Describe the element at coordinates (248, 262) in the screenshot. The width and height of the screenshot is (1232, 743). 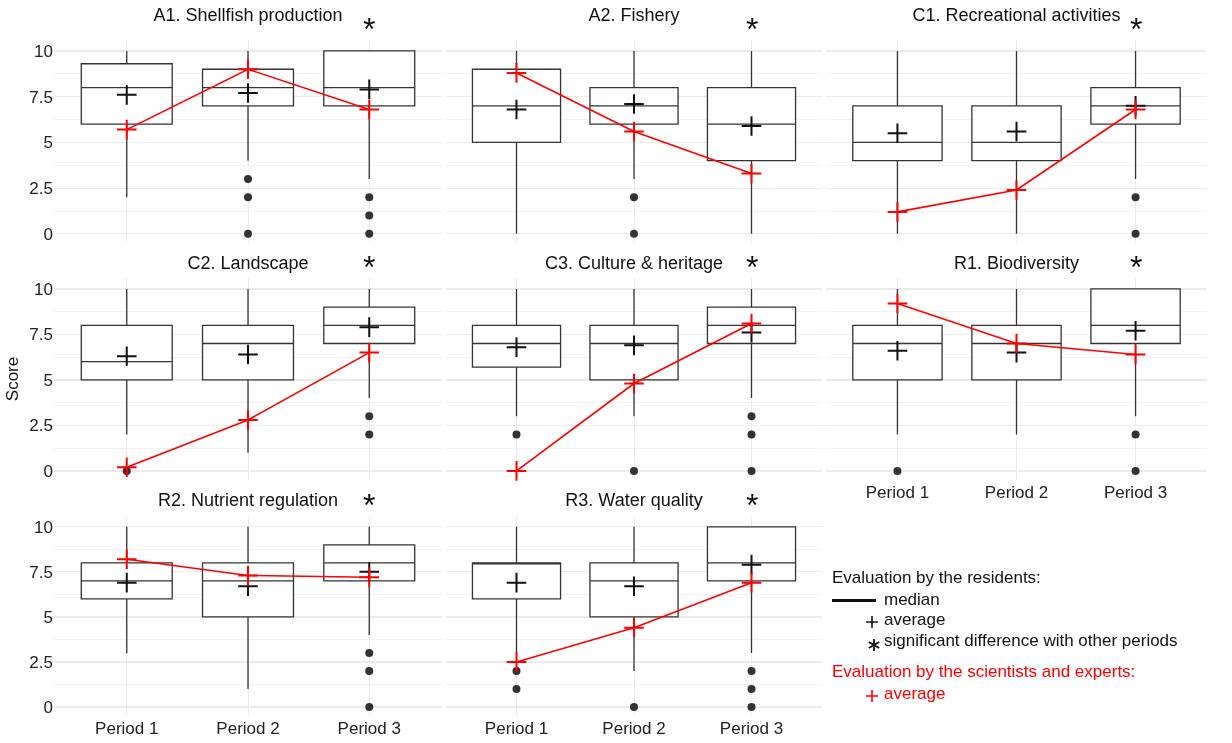
I see `chart-title: C2. Landscape` at that location.